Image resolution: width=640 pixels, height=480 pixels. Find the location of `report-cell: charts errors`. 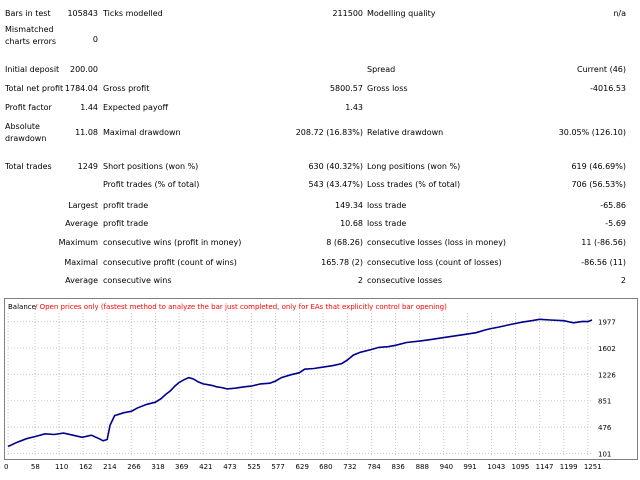

report-cell: charts errors is located at coordinates (31, 41).